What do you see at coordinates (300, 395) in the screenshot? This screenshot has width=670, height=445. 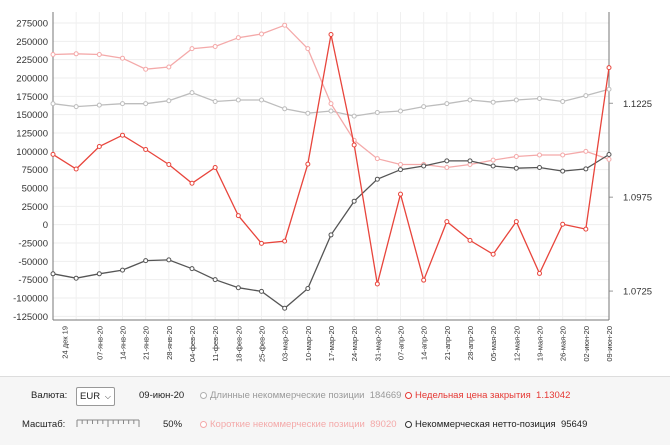 I see `legend-long: Длинные некоммерческие позиции 184669` at bounding box center [300, 395].